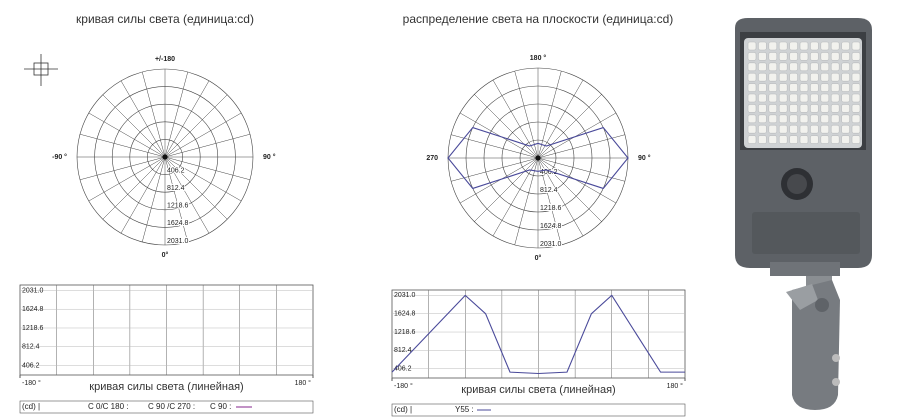 The height and width of the screenshot is (420, 900). What do you see at coordinates (551, 208) in the screenshot?
I see `r-tick-label: 1218.6` at bounding box center [551, 208].